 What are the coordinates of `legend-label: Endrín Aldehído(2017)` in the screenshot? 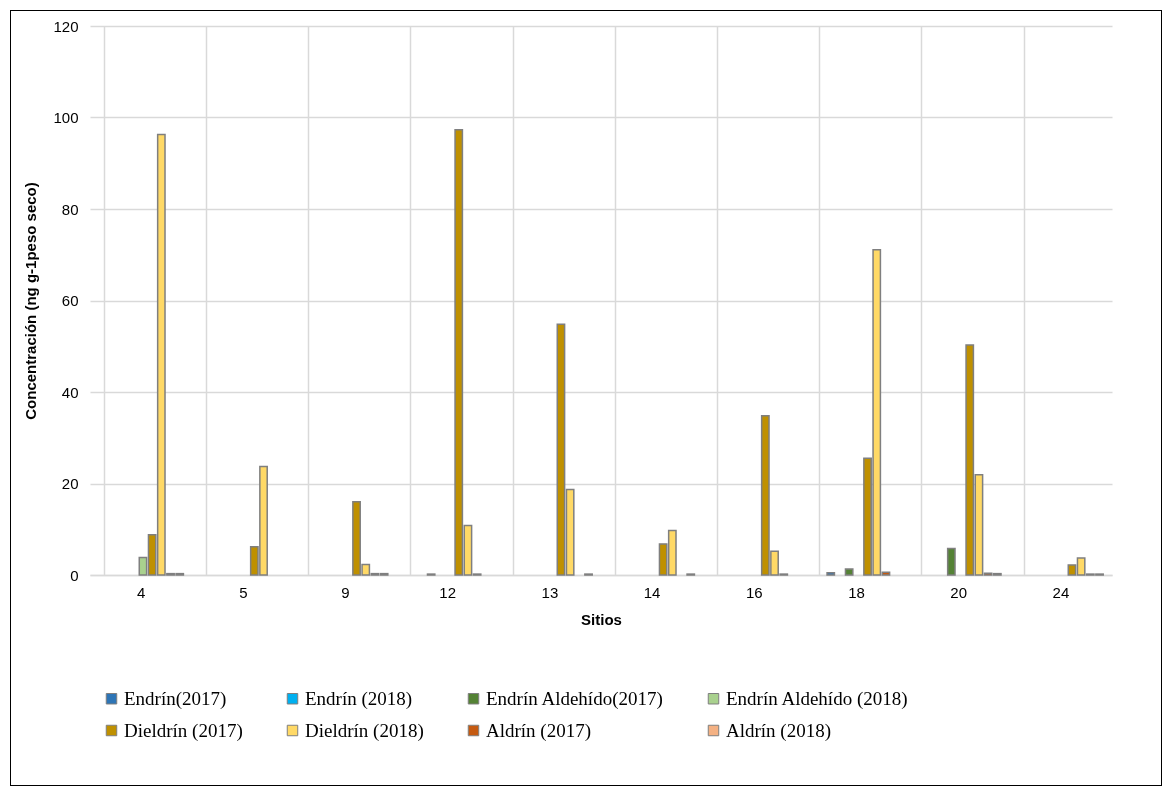 It's located at (574, 698).